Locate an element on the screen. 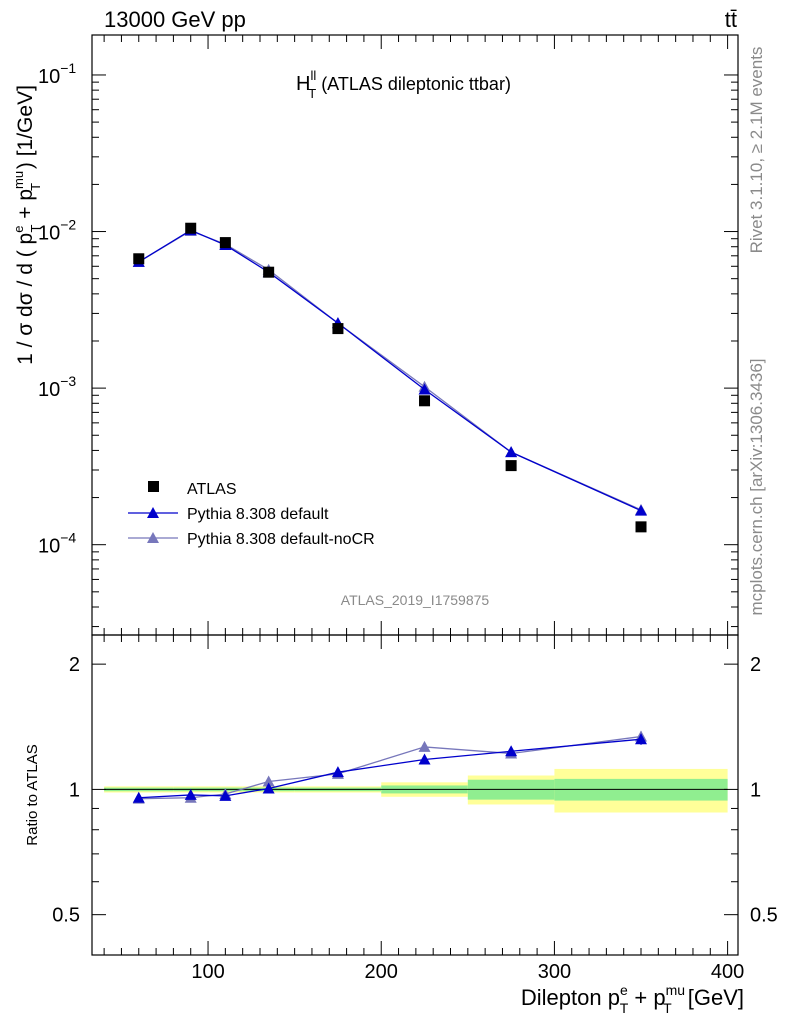 Image resolution: width=786 pixels, height=1024 pixels. process-label: tt̄ is located at coordinates (731, 19).